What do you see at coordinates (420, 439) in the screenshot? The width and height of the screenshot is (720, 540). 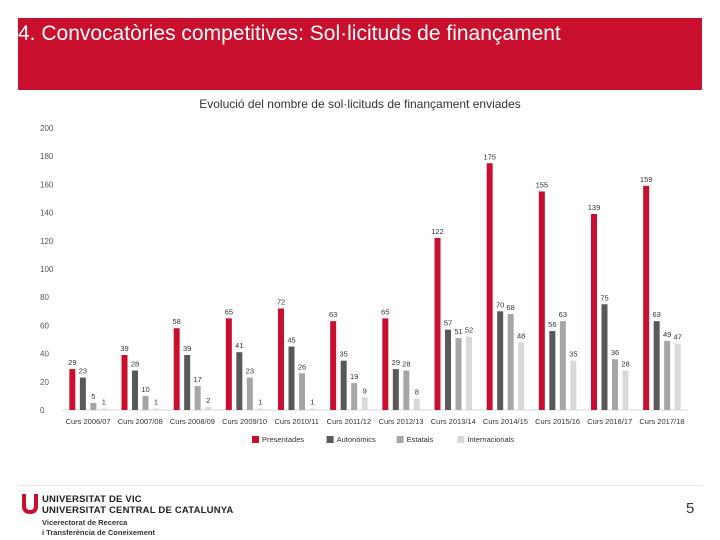 I see `legend-label: Estatals` at bounding box center [420, 439].